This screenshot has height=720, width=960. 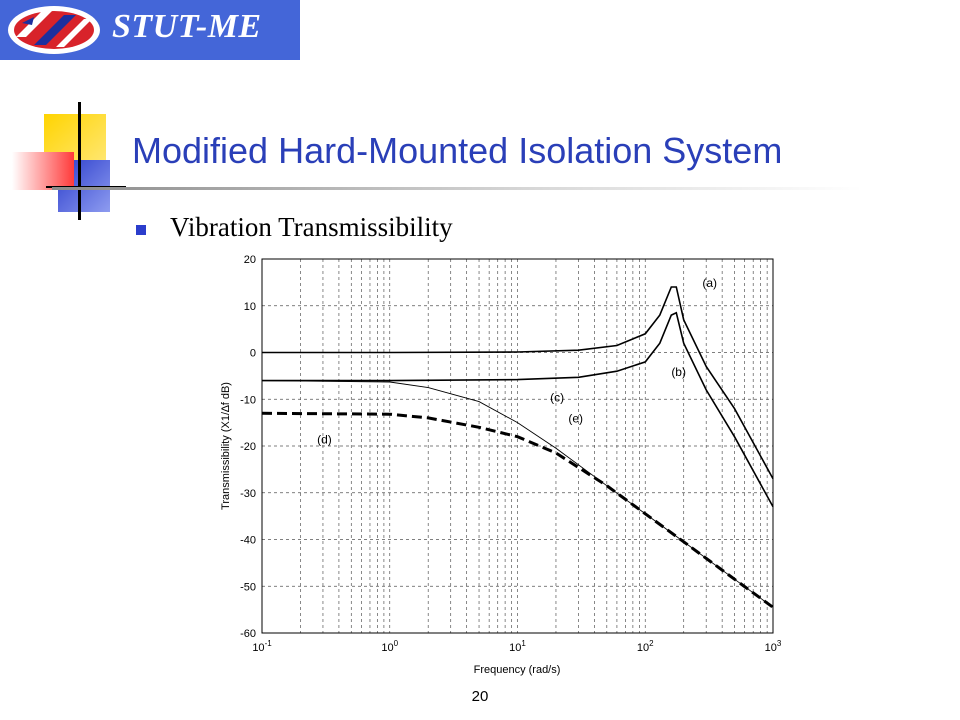 What do you see at coordinates (773, 646) in the screenshot?
I see `x-tick-label: 10³` at bounding box center [773, 646].